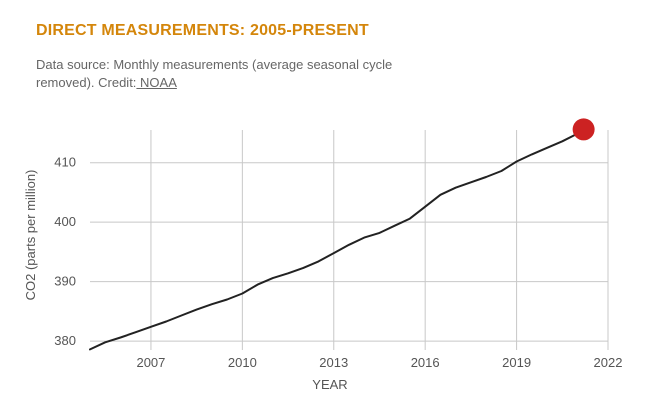 The image size is (658, 410). What do you see at coordinates (425, 362) in the screenshot?
I see `x-tick-label: 2016` at bounding box center [425, 362].